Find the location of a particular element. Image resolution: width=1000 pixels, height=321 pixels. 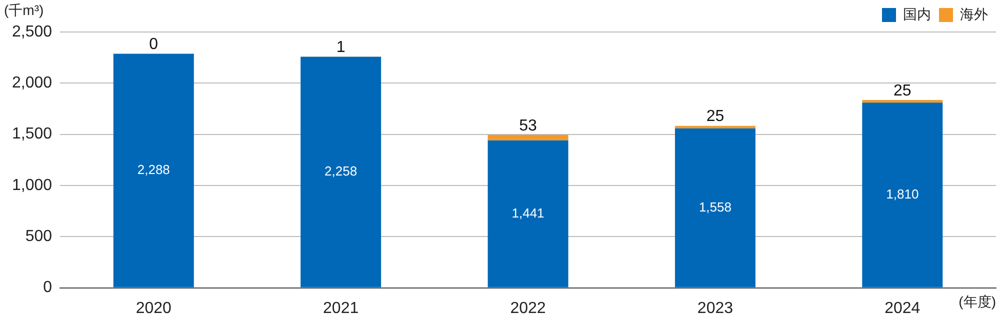

data-label: 1,441 is located at coordinates (528, 212).